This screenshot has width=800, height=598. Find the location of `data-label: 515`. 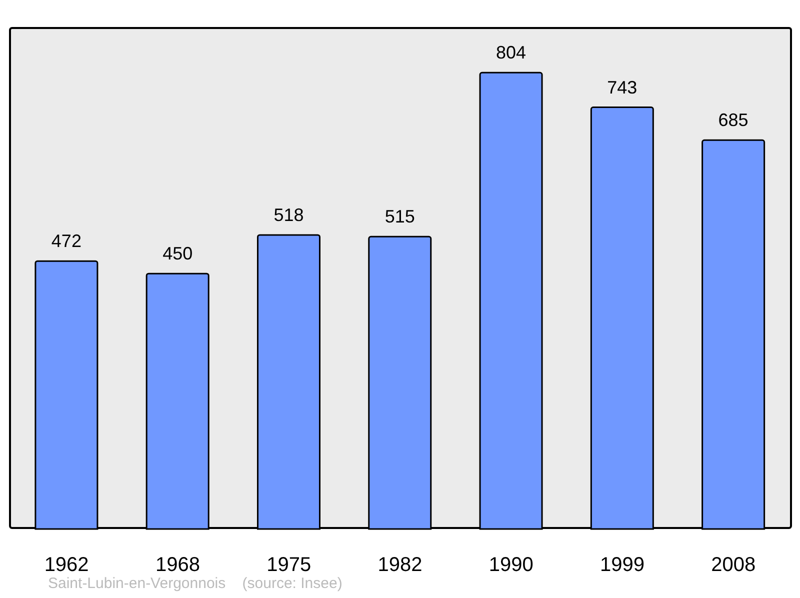

data-label: 515 is located at coordinates (399, 216).